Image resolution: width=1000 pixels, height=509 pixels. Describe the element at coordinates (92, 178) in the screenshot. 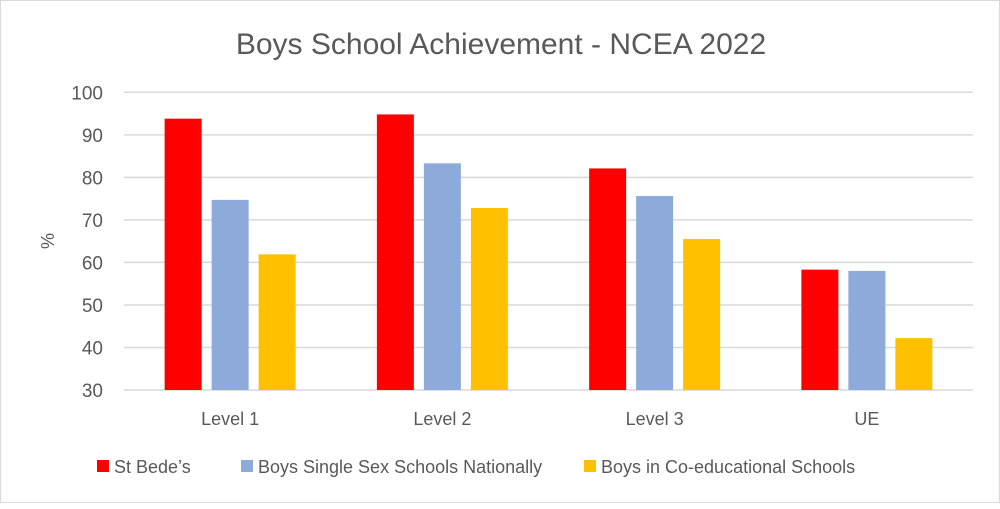

I see `y-tick-label: 80` at that location.